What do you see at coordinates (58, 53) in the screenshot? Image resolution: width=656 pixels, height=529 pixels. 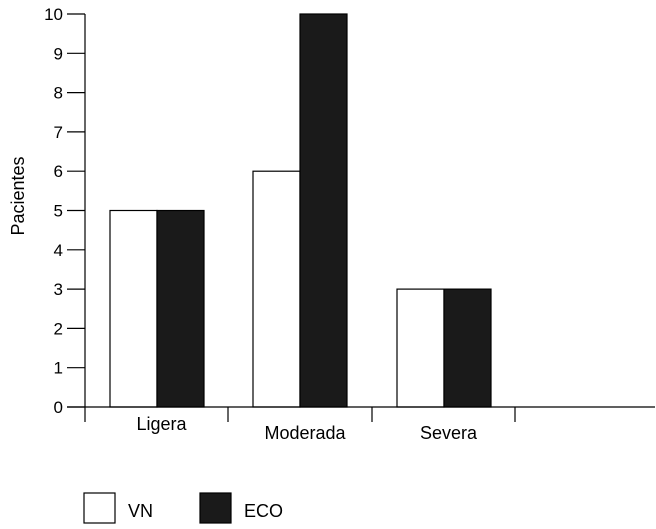 I see `y-tick-label: 9` at bounding box center [58, 53].